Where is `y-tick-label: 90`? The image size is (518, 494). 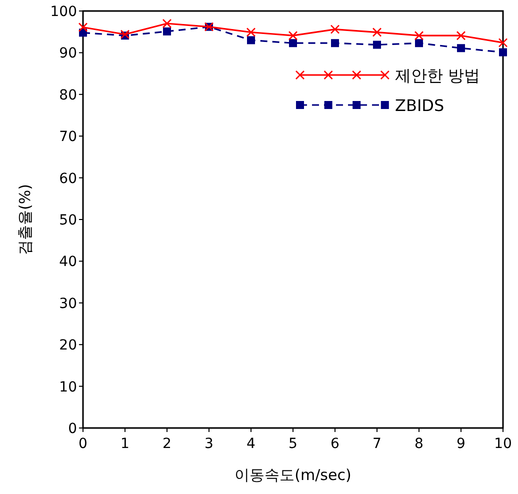 y-tick-label: 90 is located at coordinates (68, 54).